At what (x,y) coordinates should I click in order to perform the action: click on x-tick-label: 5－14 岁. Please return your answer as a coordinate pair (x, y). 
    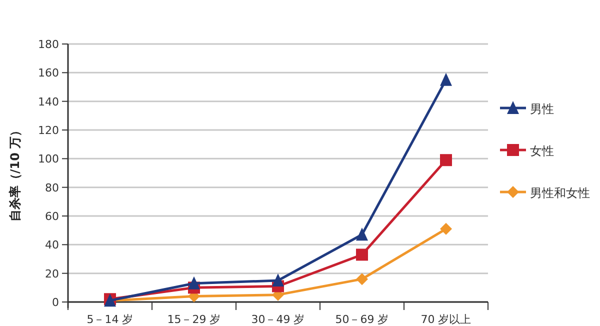
    Looking at the image, I should click on (110, 319).